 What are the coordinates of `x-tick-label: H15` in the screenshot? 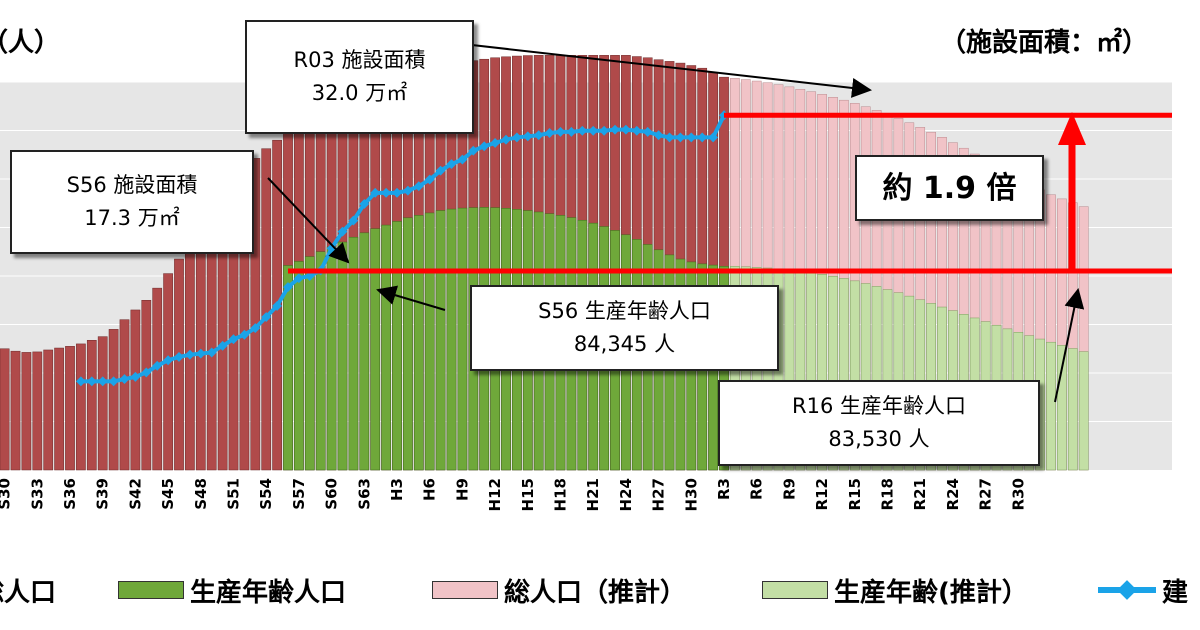 It's located at (528, 494).